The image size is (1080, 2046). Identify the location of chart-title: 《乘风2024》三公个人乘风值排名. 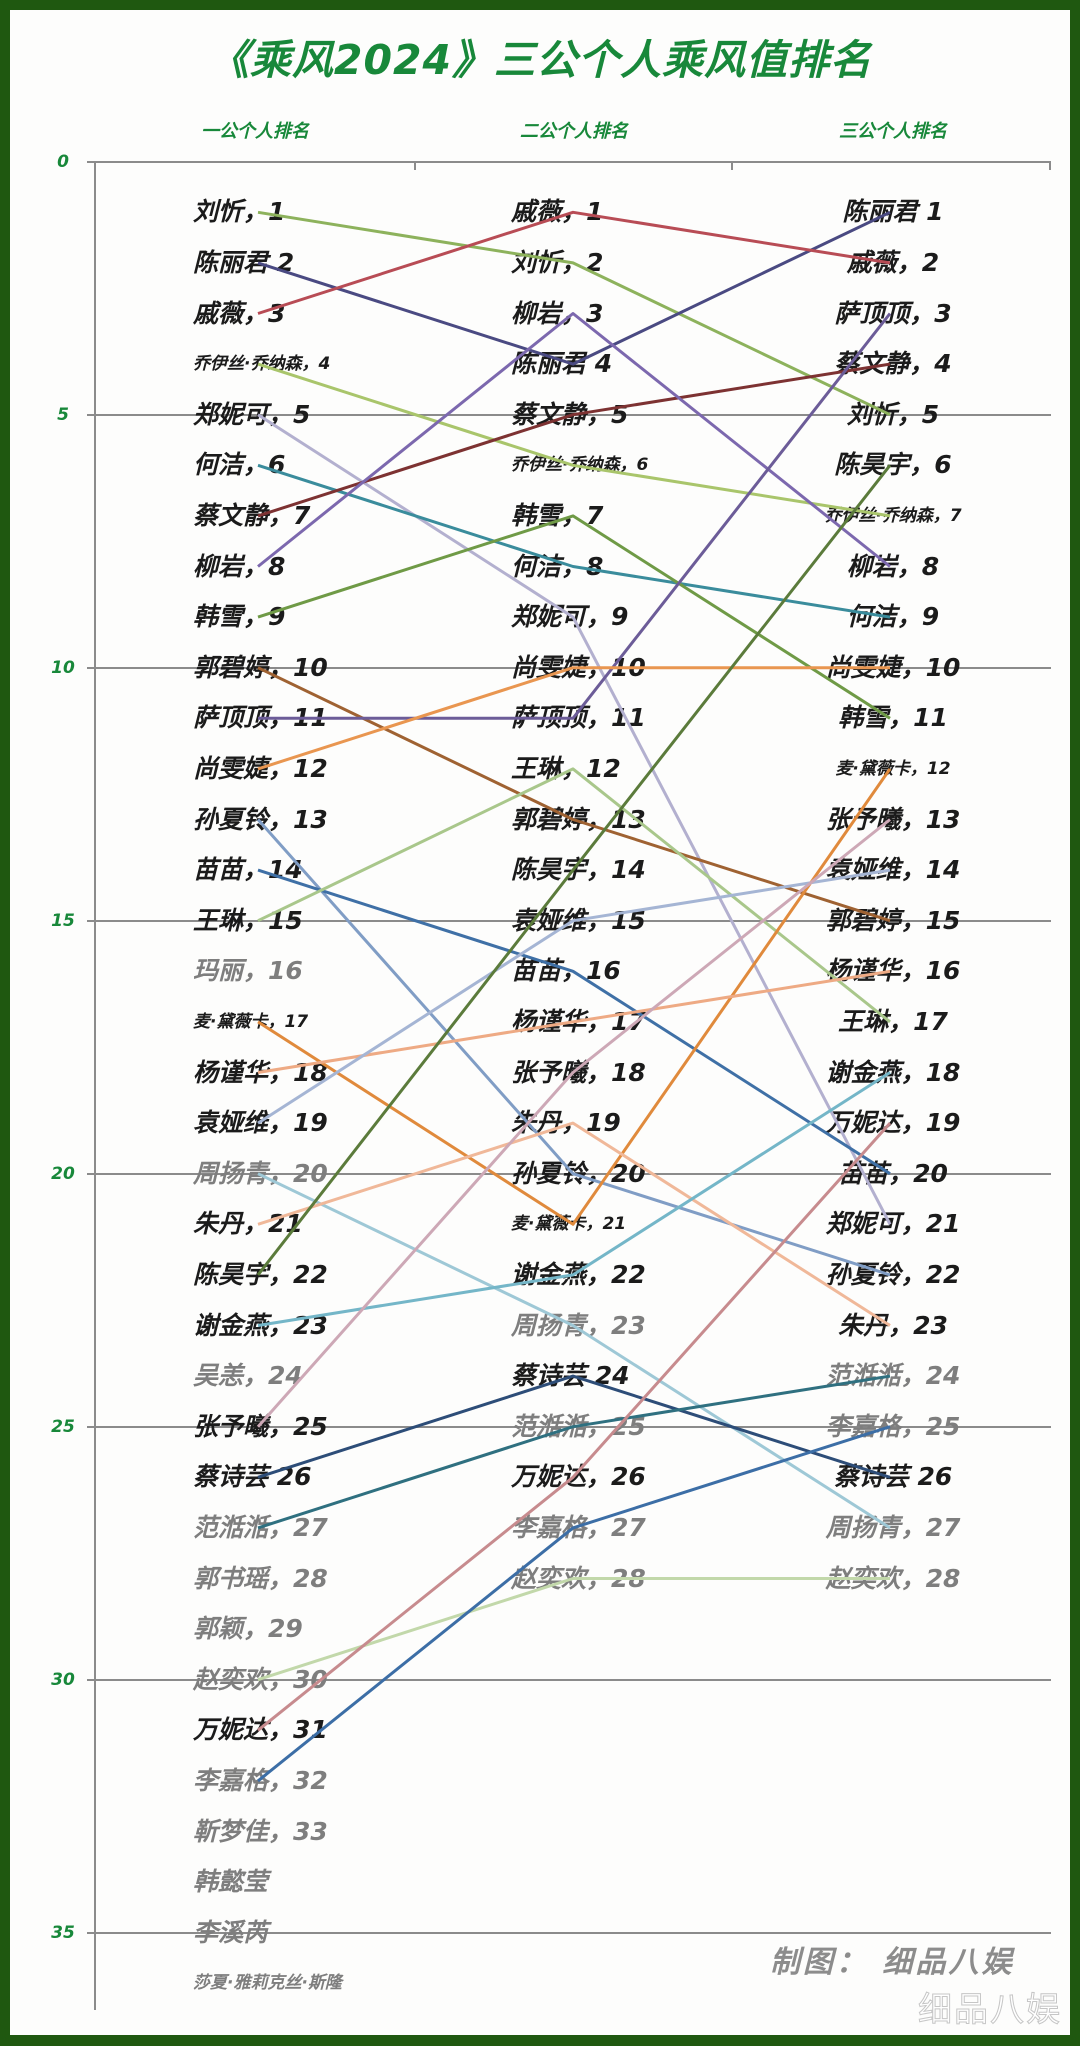
(540, 60).